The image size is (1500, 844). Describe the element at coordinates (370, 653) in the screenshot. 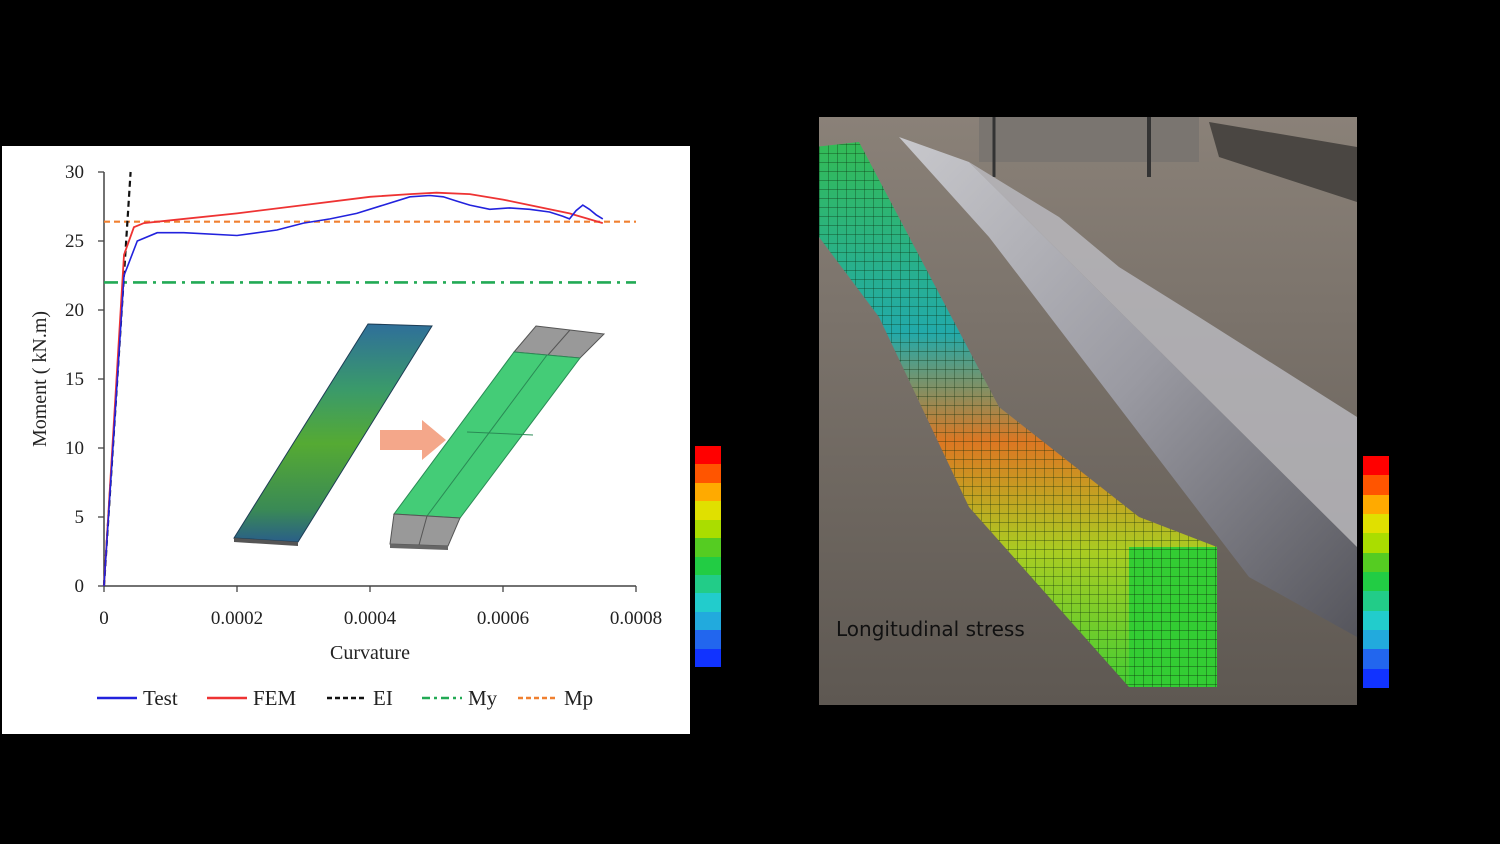

I see `x-axis-label: Curvature` at that location.